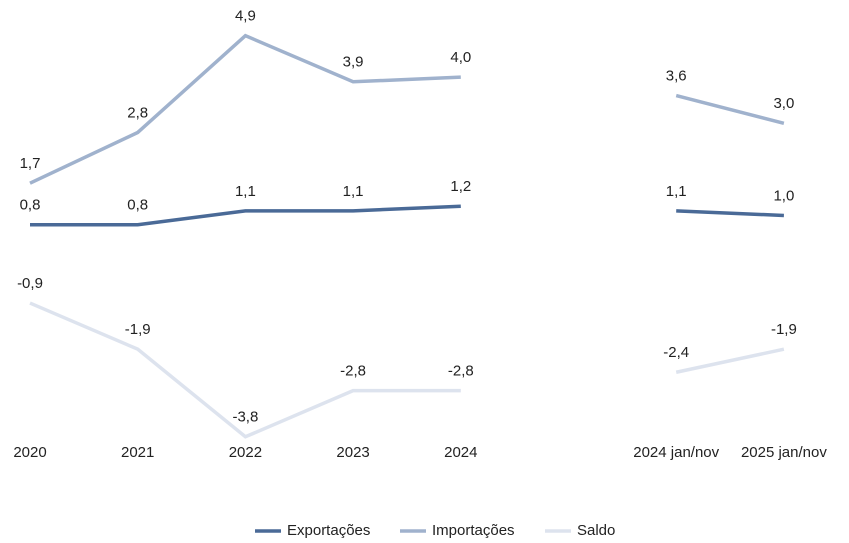 This screenshot has height=543, width=849. What do you see at coordinates (460, 57) in the screenshot?
I see `data-label: 4,0` at bounding box center [460, 57].